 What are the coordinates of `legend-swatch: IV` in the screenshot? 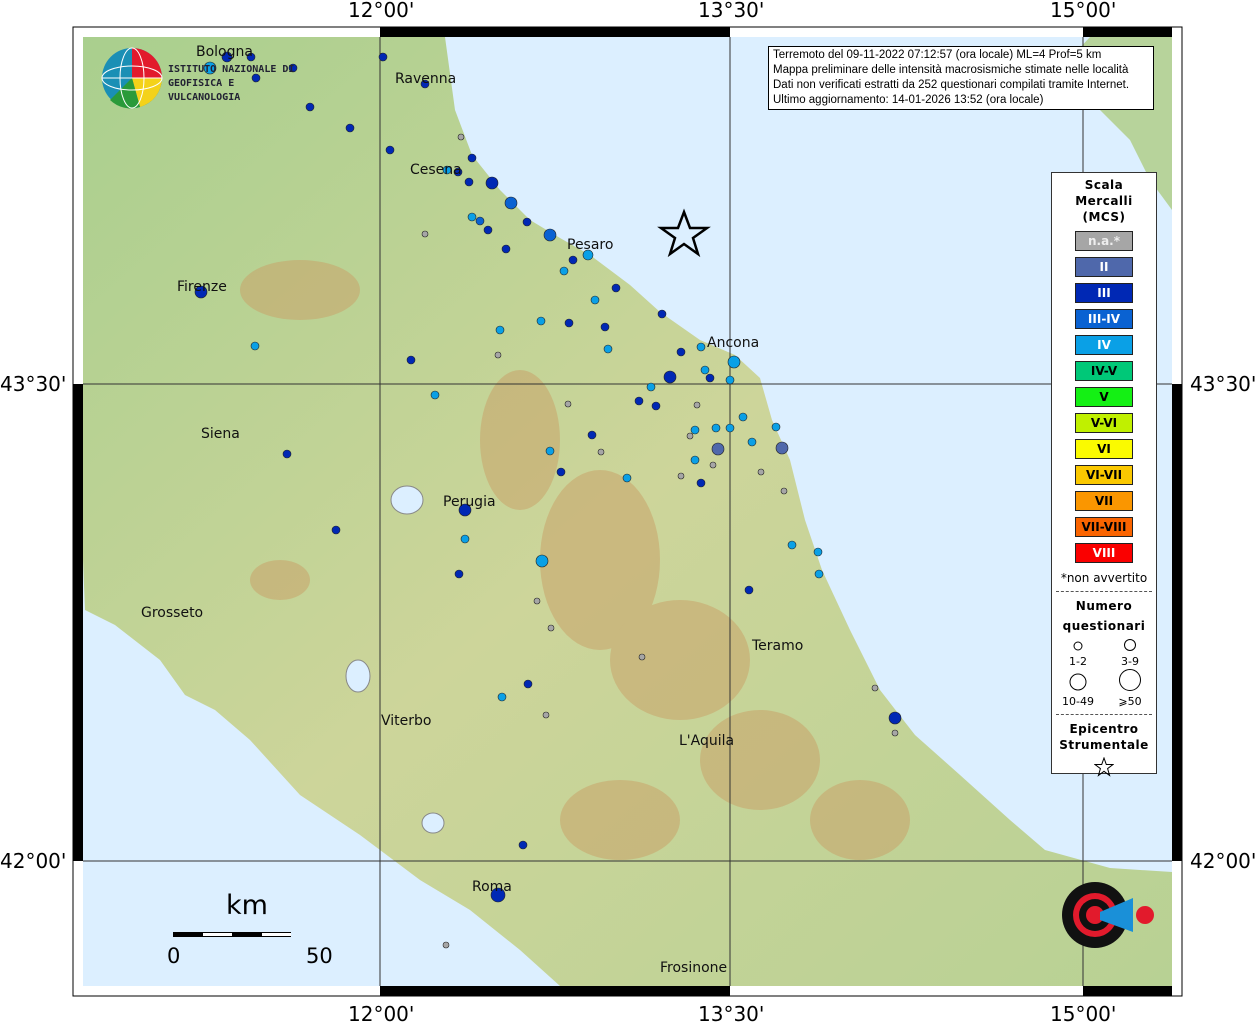 It's located at (1104, 345).